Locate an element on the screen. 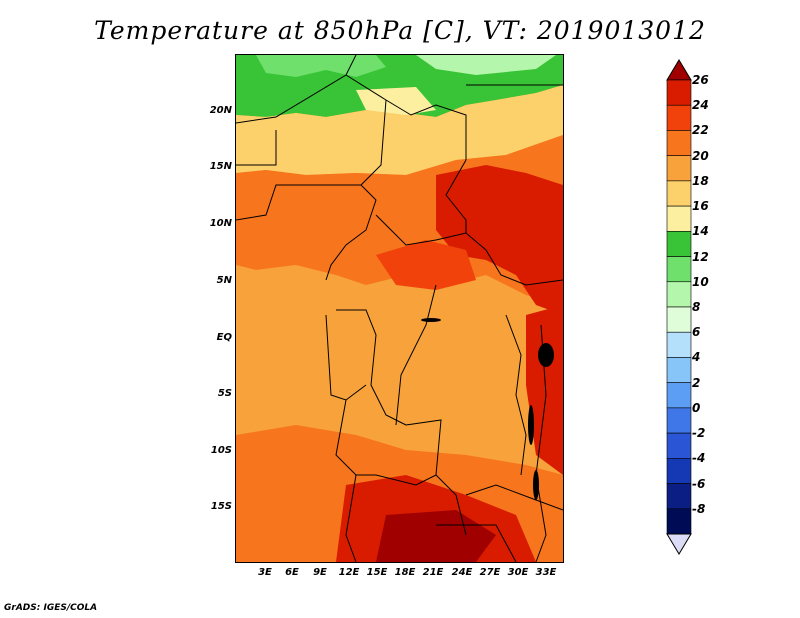 Image resolution: width=800 pixels, height=618 pixels. colorbar-tick-label: 10 is located at coordinates (700, 281).